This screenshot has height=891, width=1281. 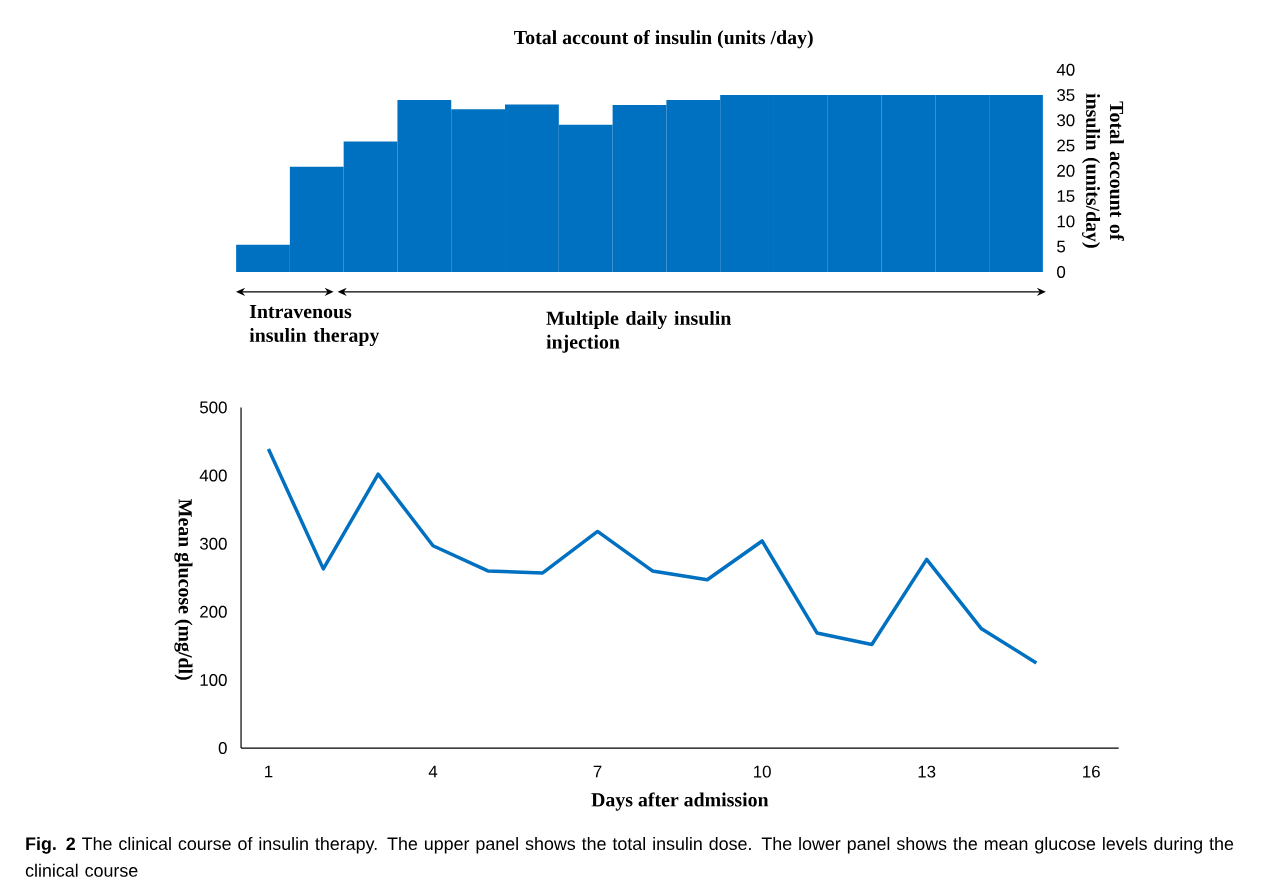 I want to click on y-axis-title: Total account of insulin (units/day), so click(x=1103, y=170).